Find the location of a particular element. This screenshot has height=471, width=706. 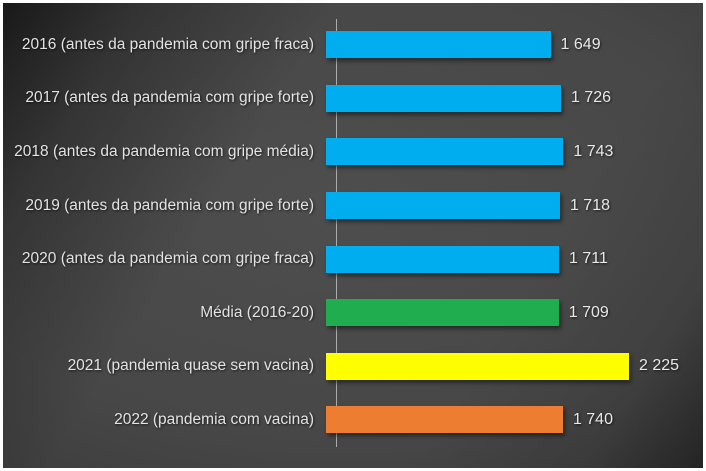

bar-row: 2021 (pandemia quase sem vacina) 2 225 is located at coordinates (353, 367).